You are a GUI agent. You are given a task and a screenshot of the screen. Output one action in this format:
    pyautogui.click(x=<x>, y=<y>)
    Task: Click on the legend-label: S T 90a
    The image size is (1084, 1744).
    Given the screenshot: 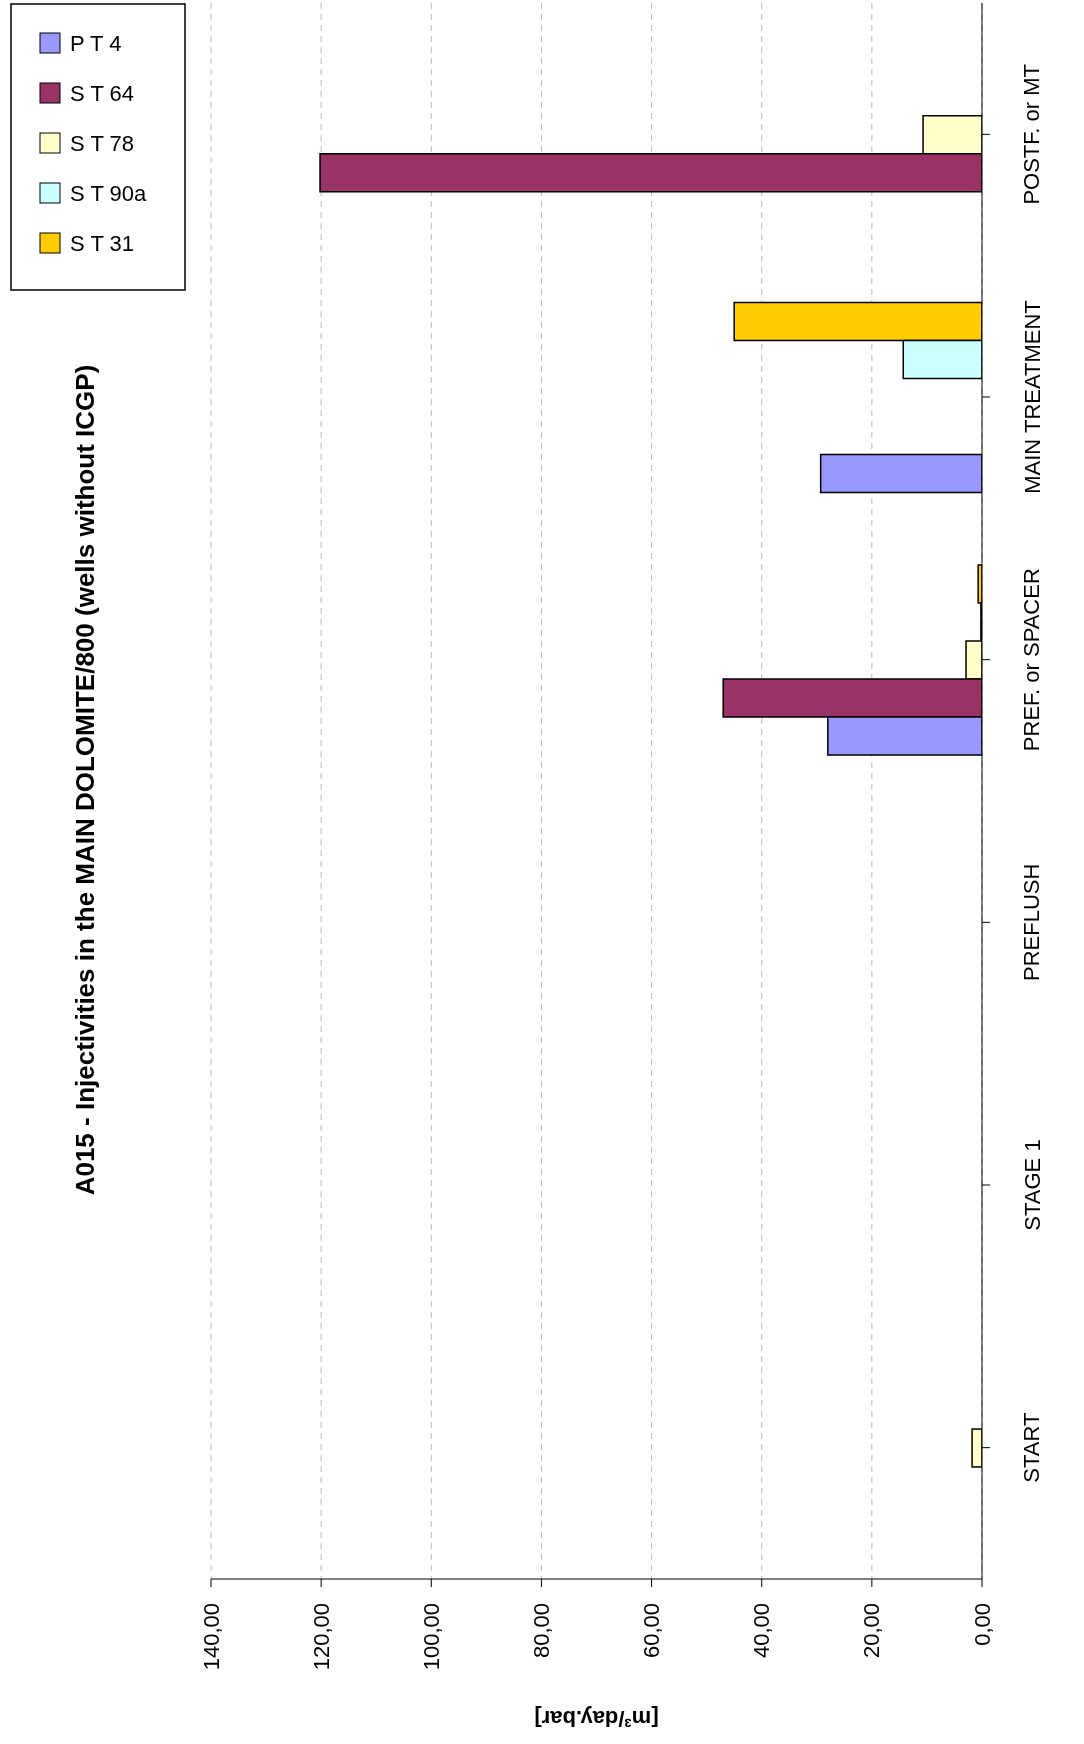 What is the action you would take?
    pyautogui.click(x=109, y=193)
    